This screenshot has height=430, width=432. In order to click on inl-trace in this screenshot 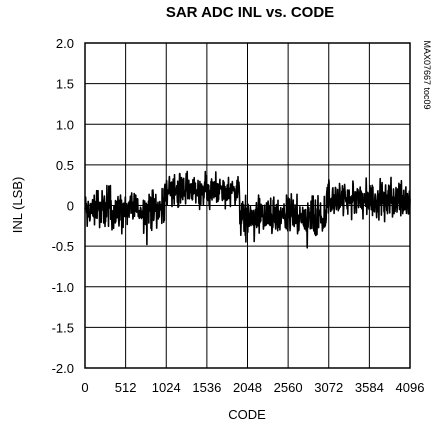, I will do `click(247, 209)`.